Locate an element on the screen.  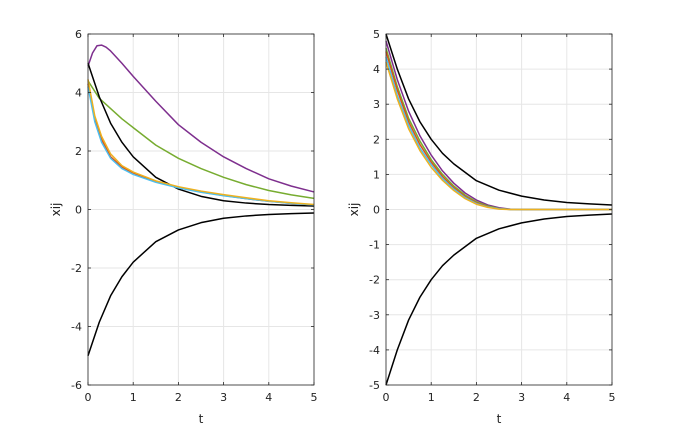
y-tick-label: 6 is located at coordinates (78, 34).